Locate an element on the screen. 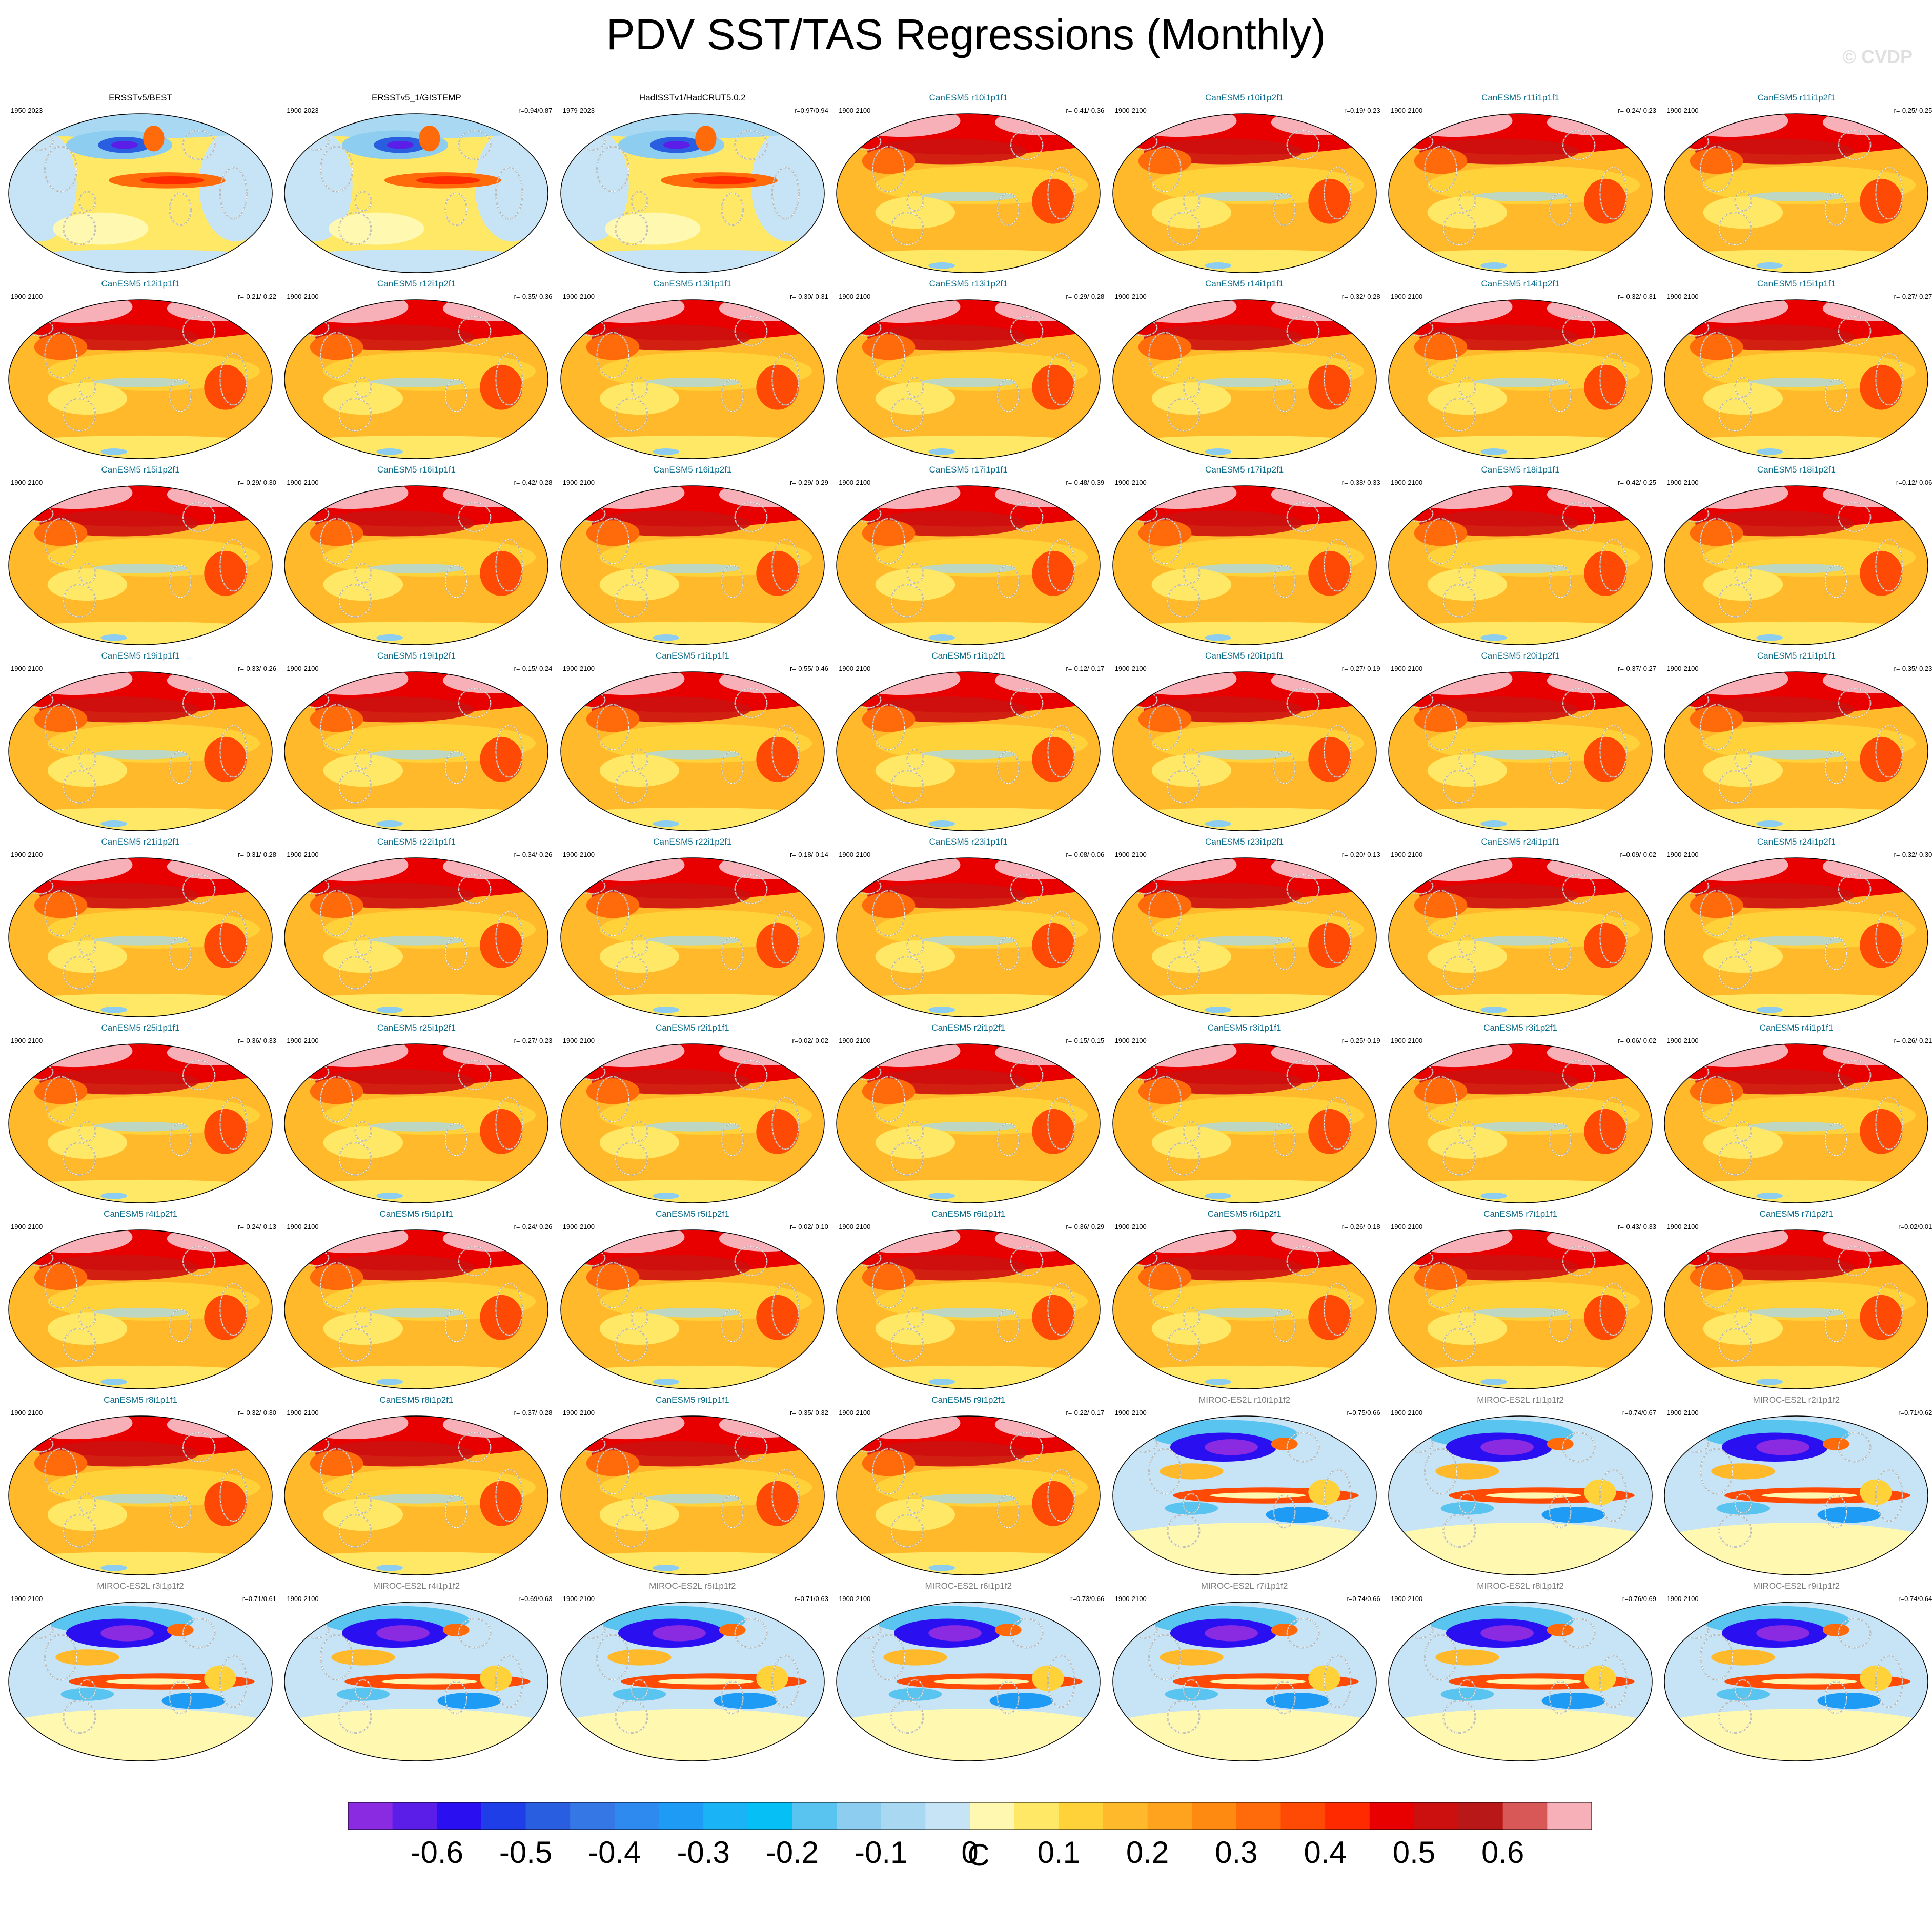 This screenshot has height=1908, width=1932. map-panel: MIROC-ES2L r5i1p1f2 1900-2100 r=0.71/0.63 is located at coordinates (692, 1674).